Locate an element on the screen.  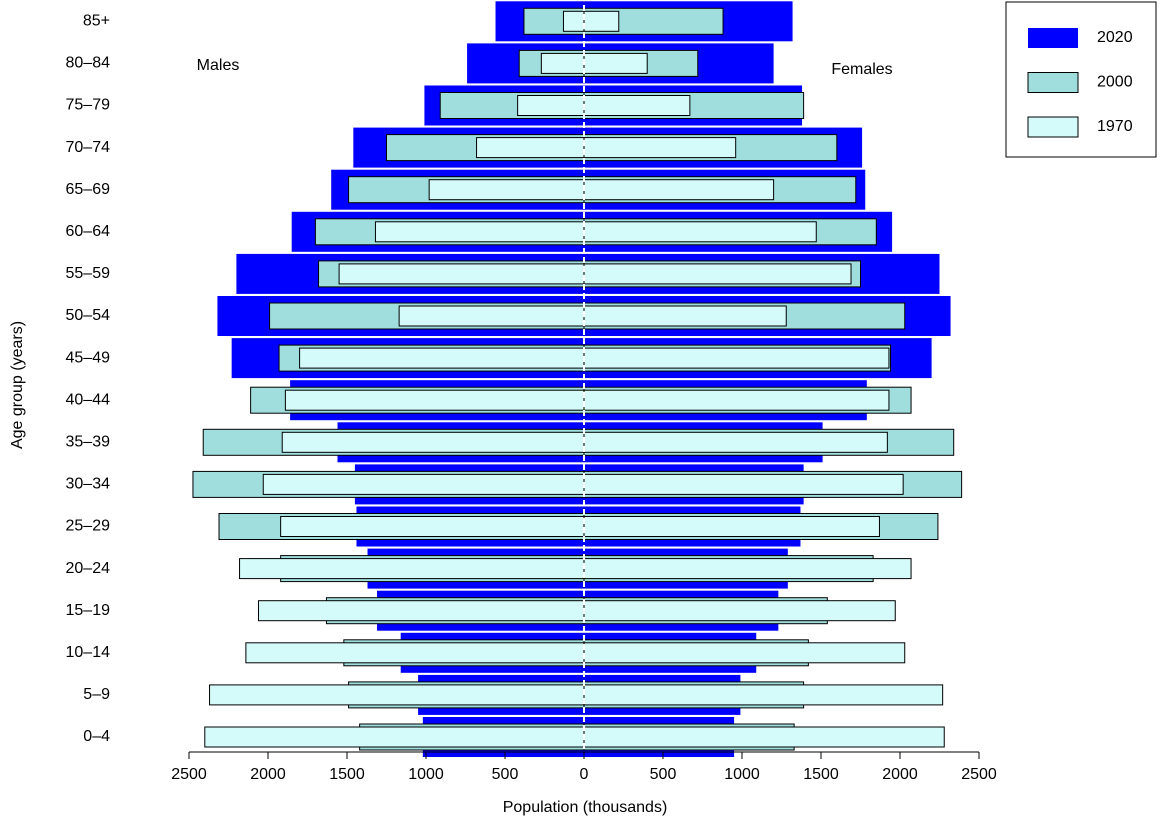
y-tick-label: 5–9 is located at coordinates (96, 694).